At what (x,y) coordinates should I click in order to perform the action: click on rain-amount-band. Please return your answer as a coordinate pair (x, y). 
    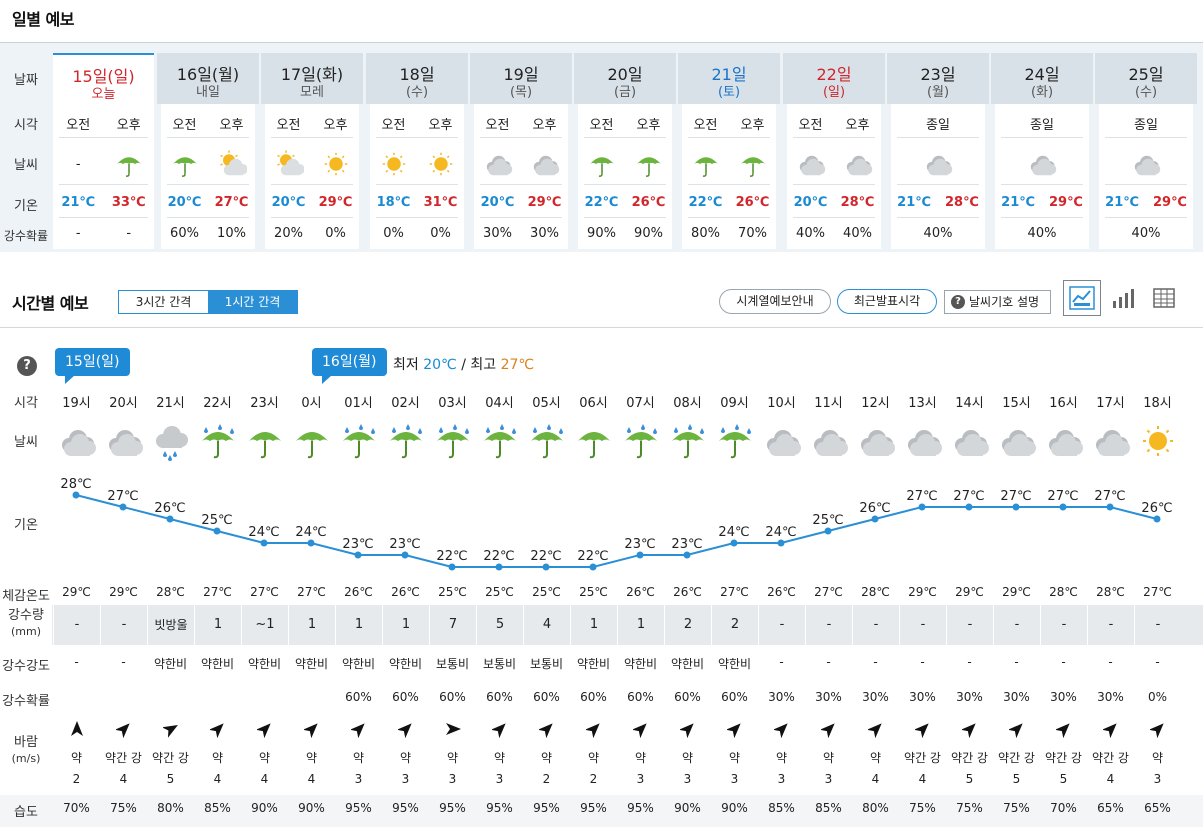
    Looking at the image, I should click on (627, 625).